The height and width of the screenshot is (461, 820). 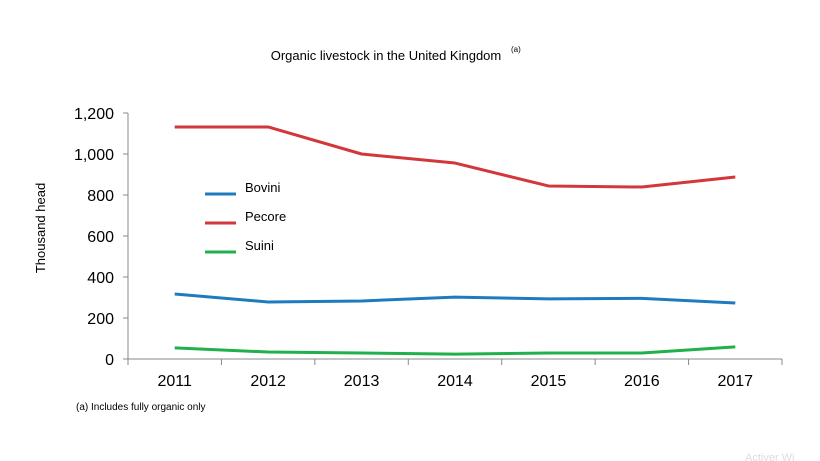 What do you see at coordinates (175, 381) in the screenshot?
I see `x-tick-label: 2011` at bounding box center [175, 381].